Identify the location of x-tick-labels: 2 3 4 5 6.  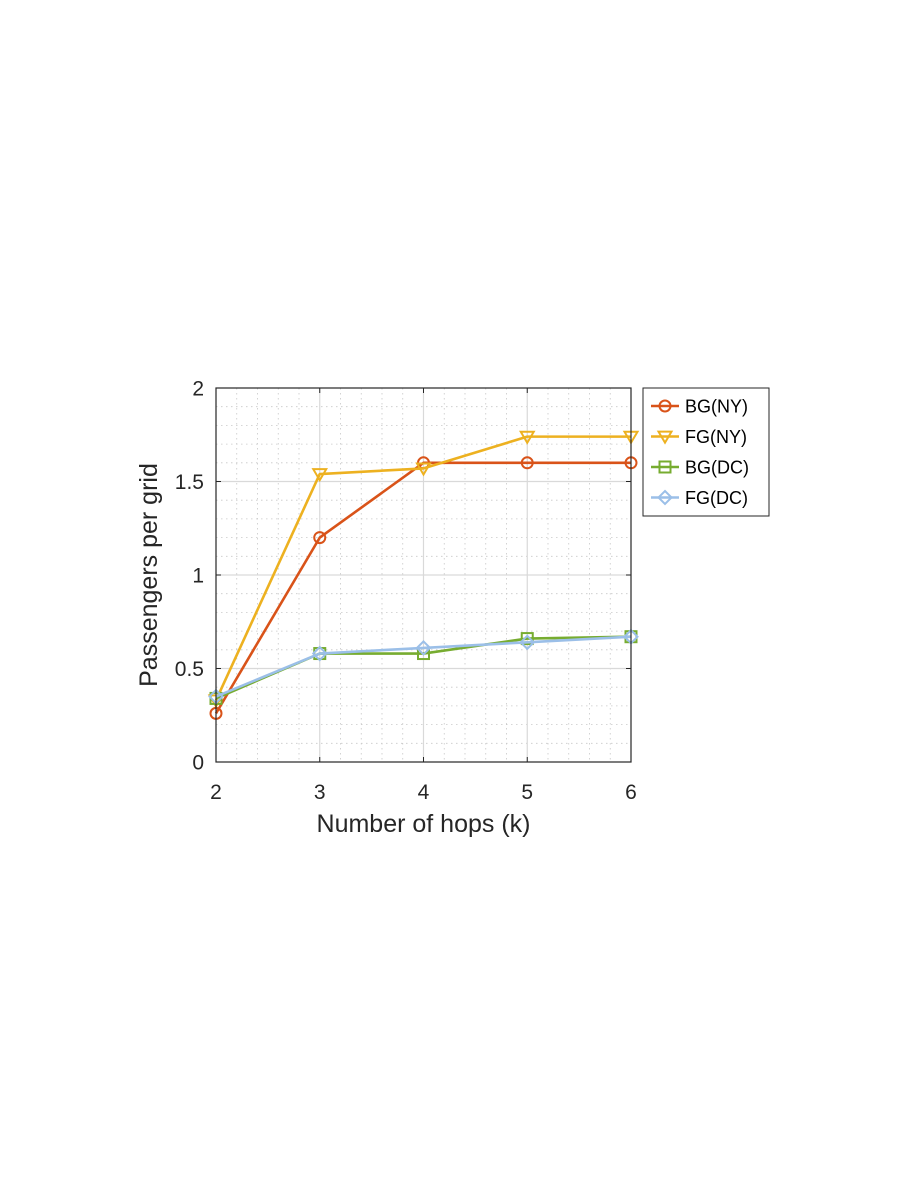
(423, 792).